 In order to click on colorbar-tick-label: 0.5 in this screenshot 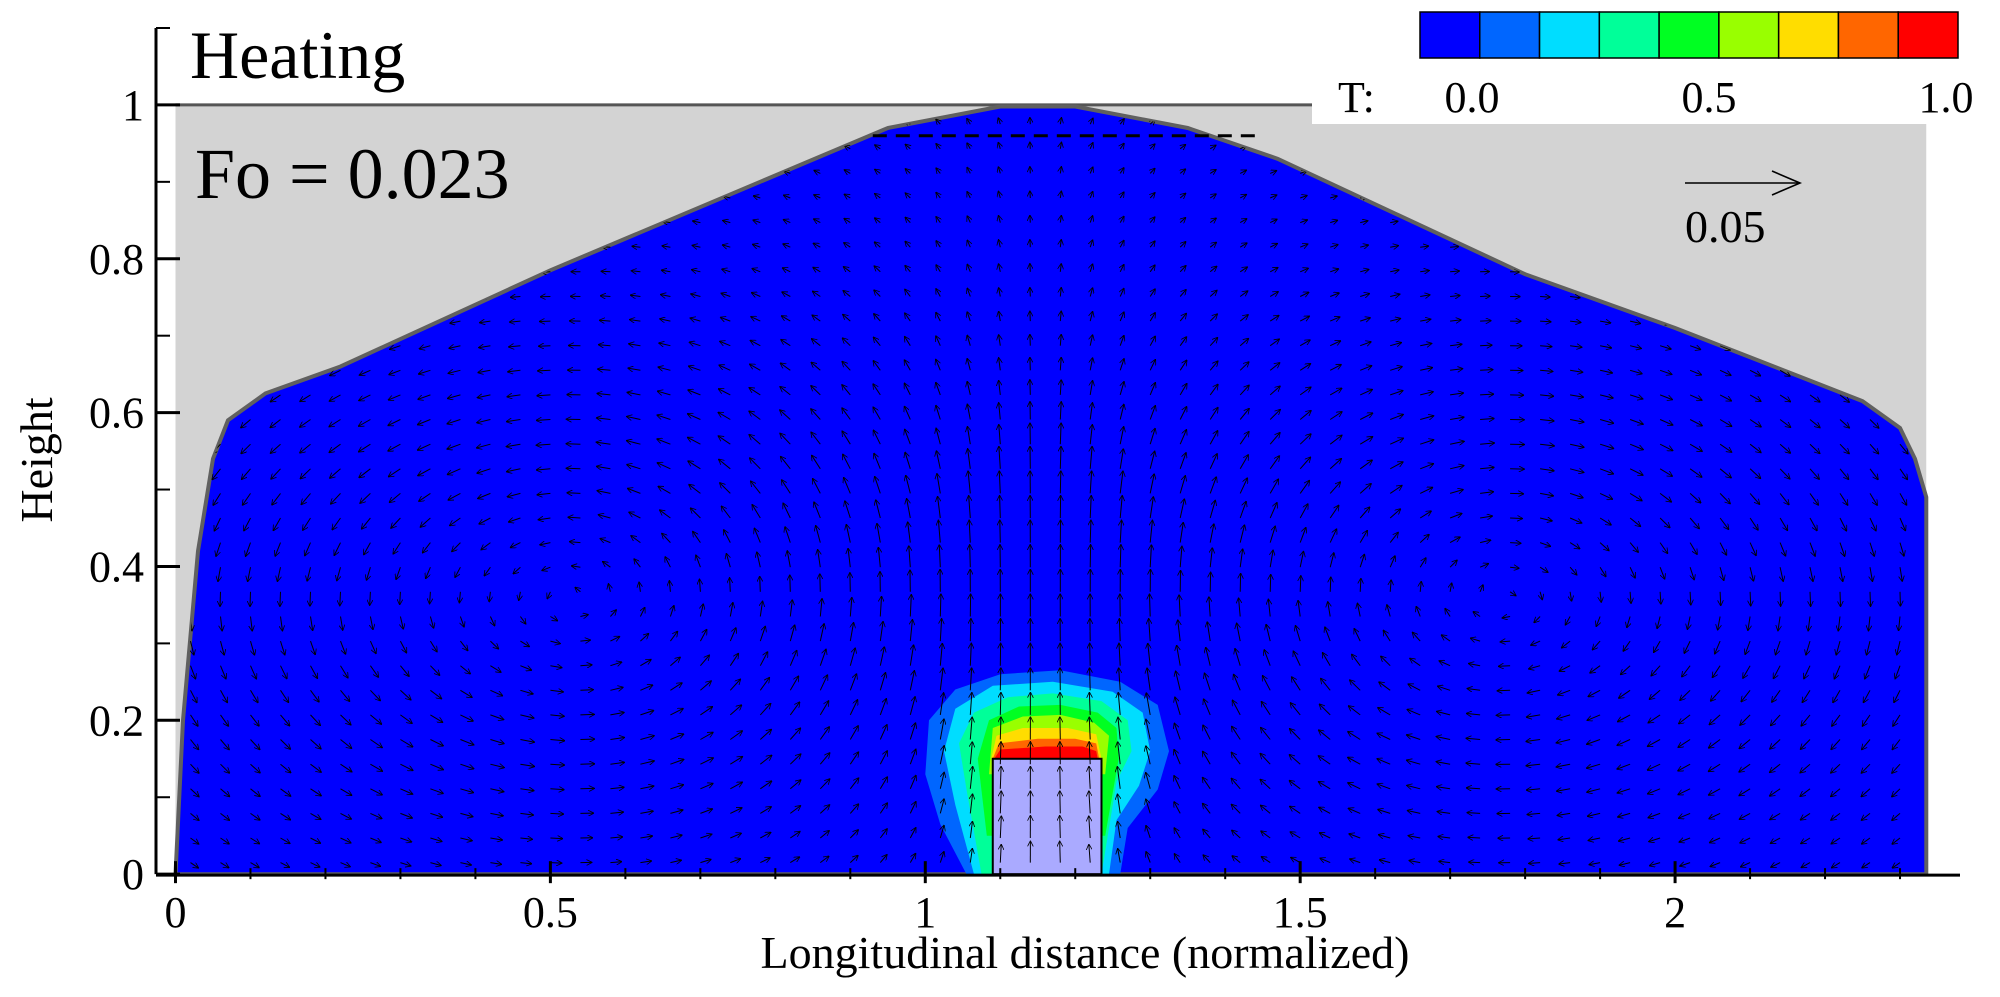, I will do `click(1709, 97)`.